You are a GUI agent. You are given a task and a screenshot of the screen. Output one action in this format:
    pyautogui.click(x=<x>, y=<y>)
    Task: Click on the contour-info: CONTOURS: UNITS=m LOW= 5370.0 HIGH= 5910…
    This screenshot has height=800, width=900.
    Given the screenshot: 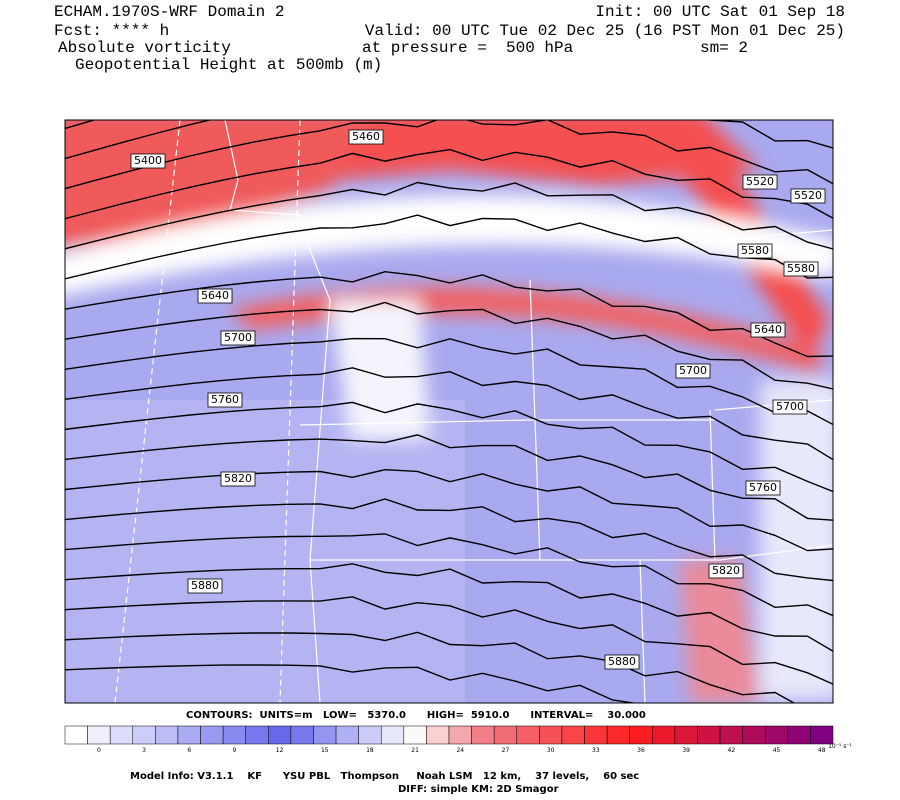 What is the action you would take?
    pyautogui.click(x=416, y=715)
    